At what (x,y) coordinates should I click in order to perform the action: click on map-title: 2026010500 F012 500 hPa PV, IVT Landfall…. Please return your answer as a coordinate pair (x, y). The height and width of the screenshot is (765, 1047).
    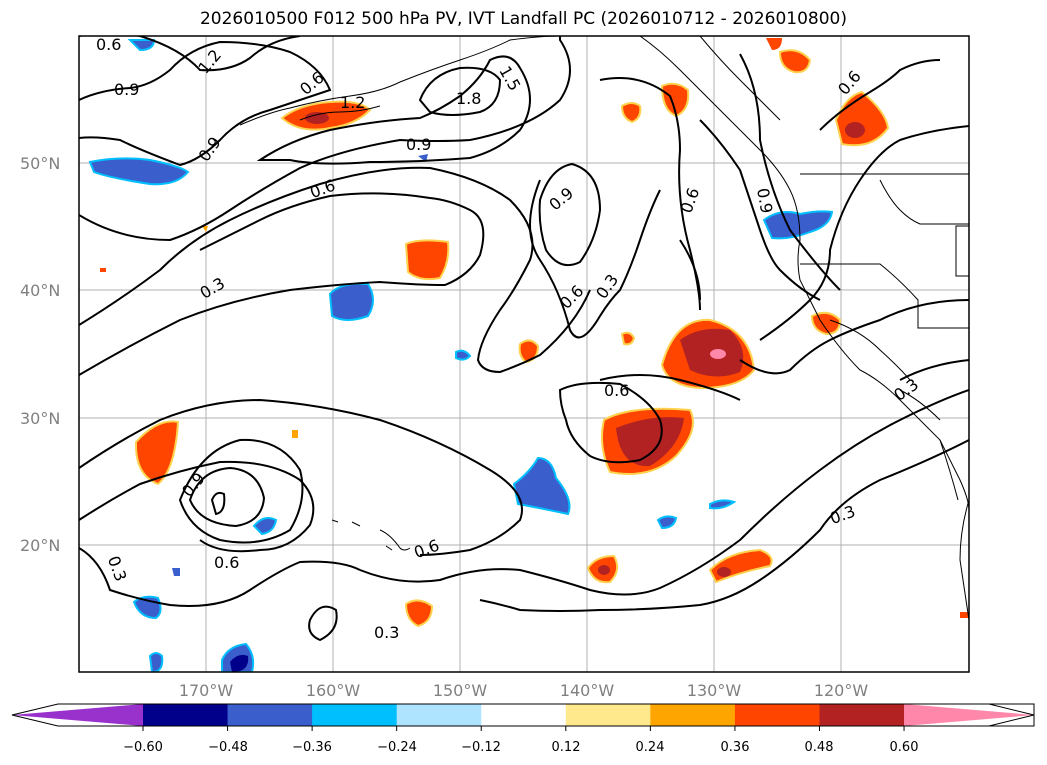
    Looking at the image, I should click on (523, 19).